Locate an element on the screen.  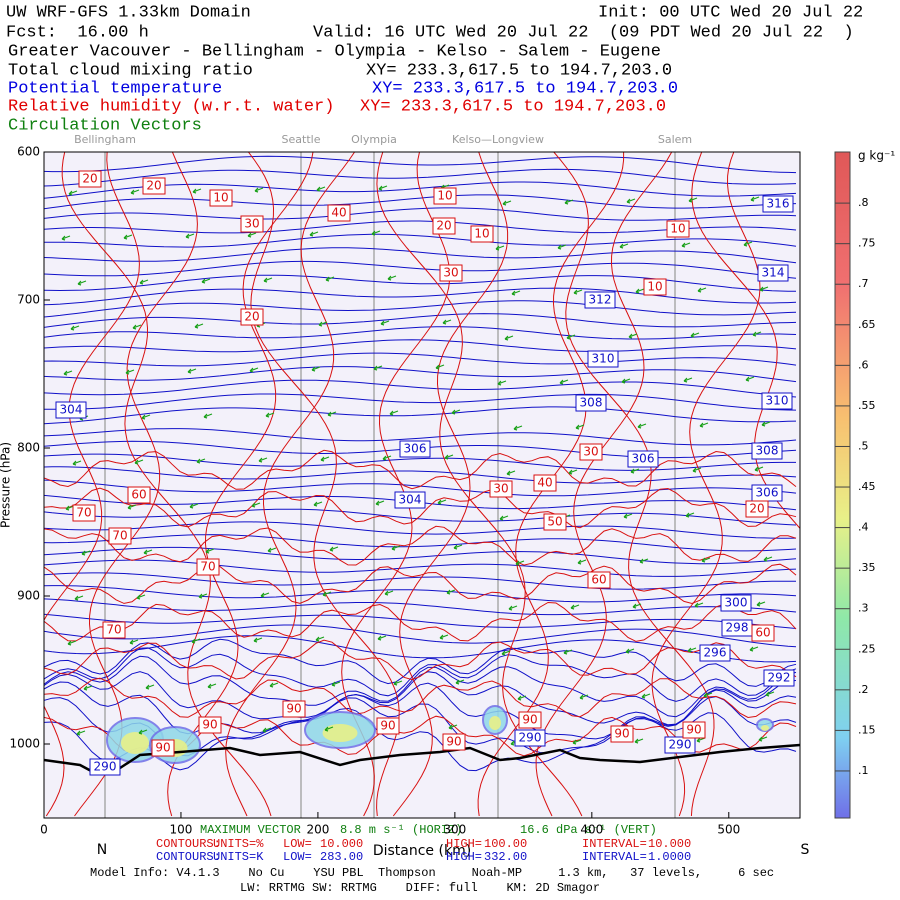
y-tick-label: 800 is located at coordinates (28, 448).